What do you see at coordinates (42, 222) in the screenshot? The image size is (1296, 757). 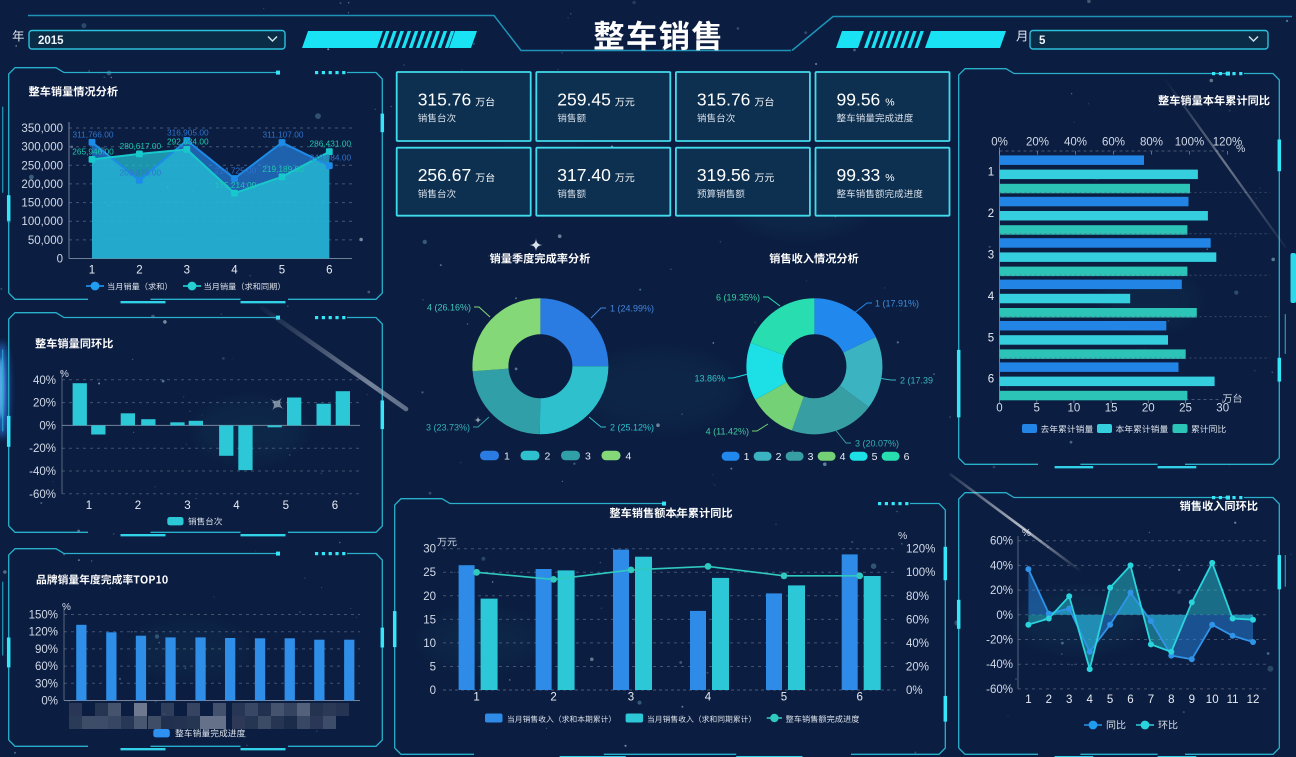 I see `svg-text: 100,000` at bounding box center [42, 222].